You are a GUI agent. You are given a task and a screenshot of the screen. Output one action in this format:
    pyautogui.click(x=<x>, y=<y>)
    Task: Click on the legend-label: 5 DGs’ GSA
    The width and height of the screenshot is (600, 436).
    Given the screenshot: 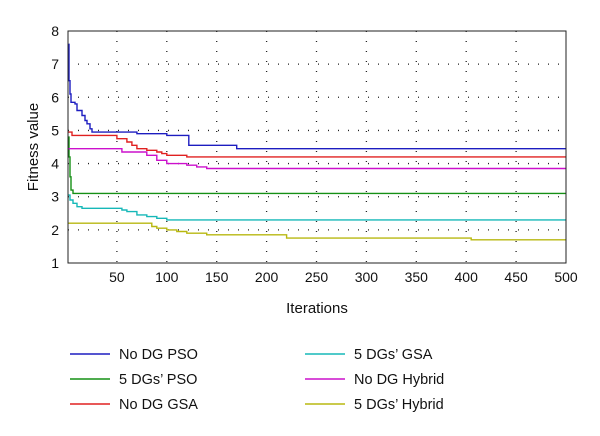 What is the action you would take?
    pyautogui.click(x=393, y=355)
    